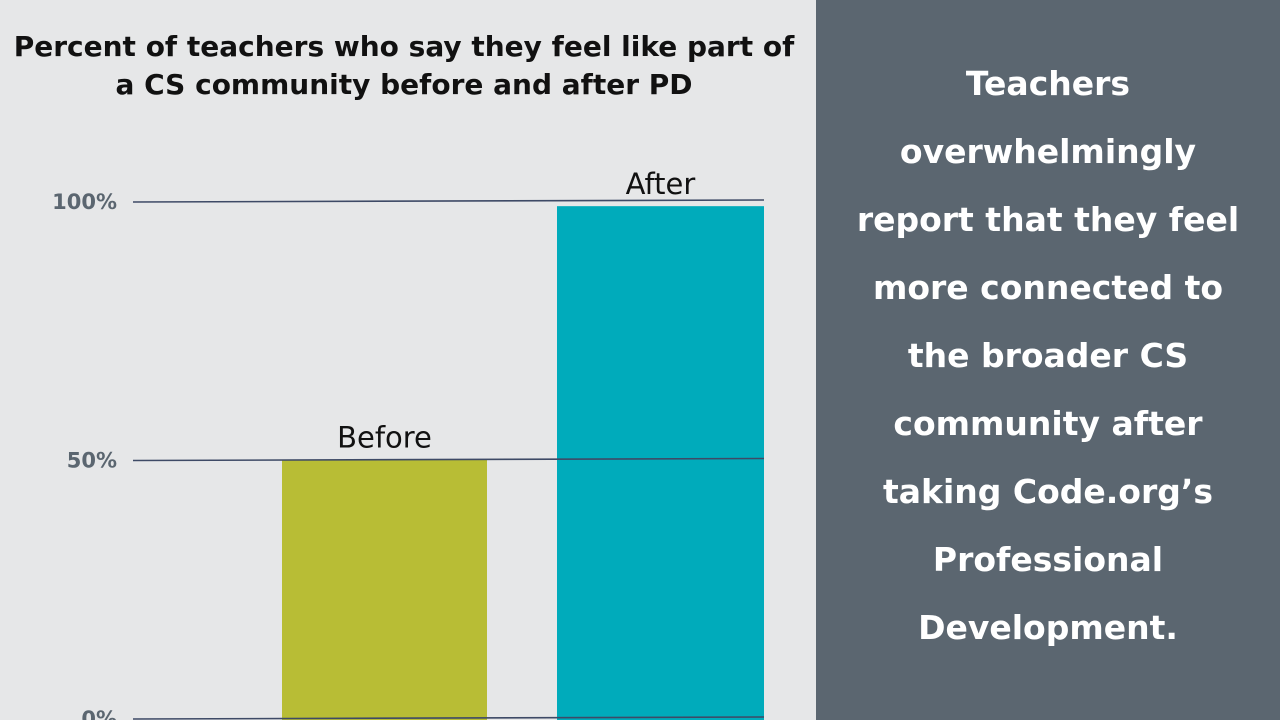  What do you see at coordinates (1048, 559) in the screenshot?
I see `callout-line: Professional` at bounding box center [1048, 559].